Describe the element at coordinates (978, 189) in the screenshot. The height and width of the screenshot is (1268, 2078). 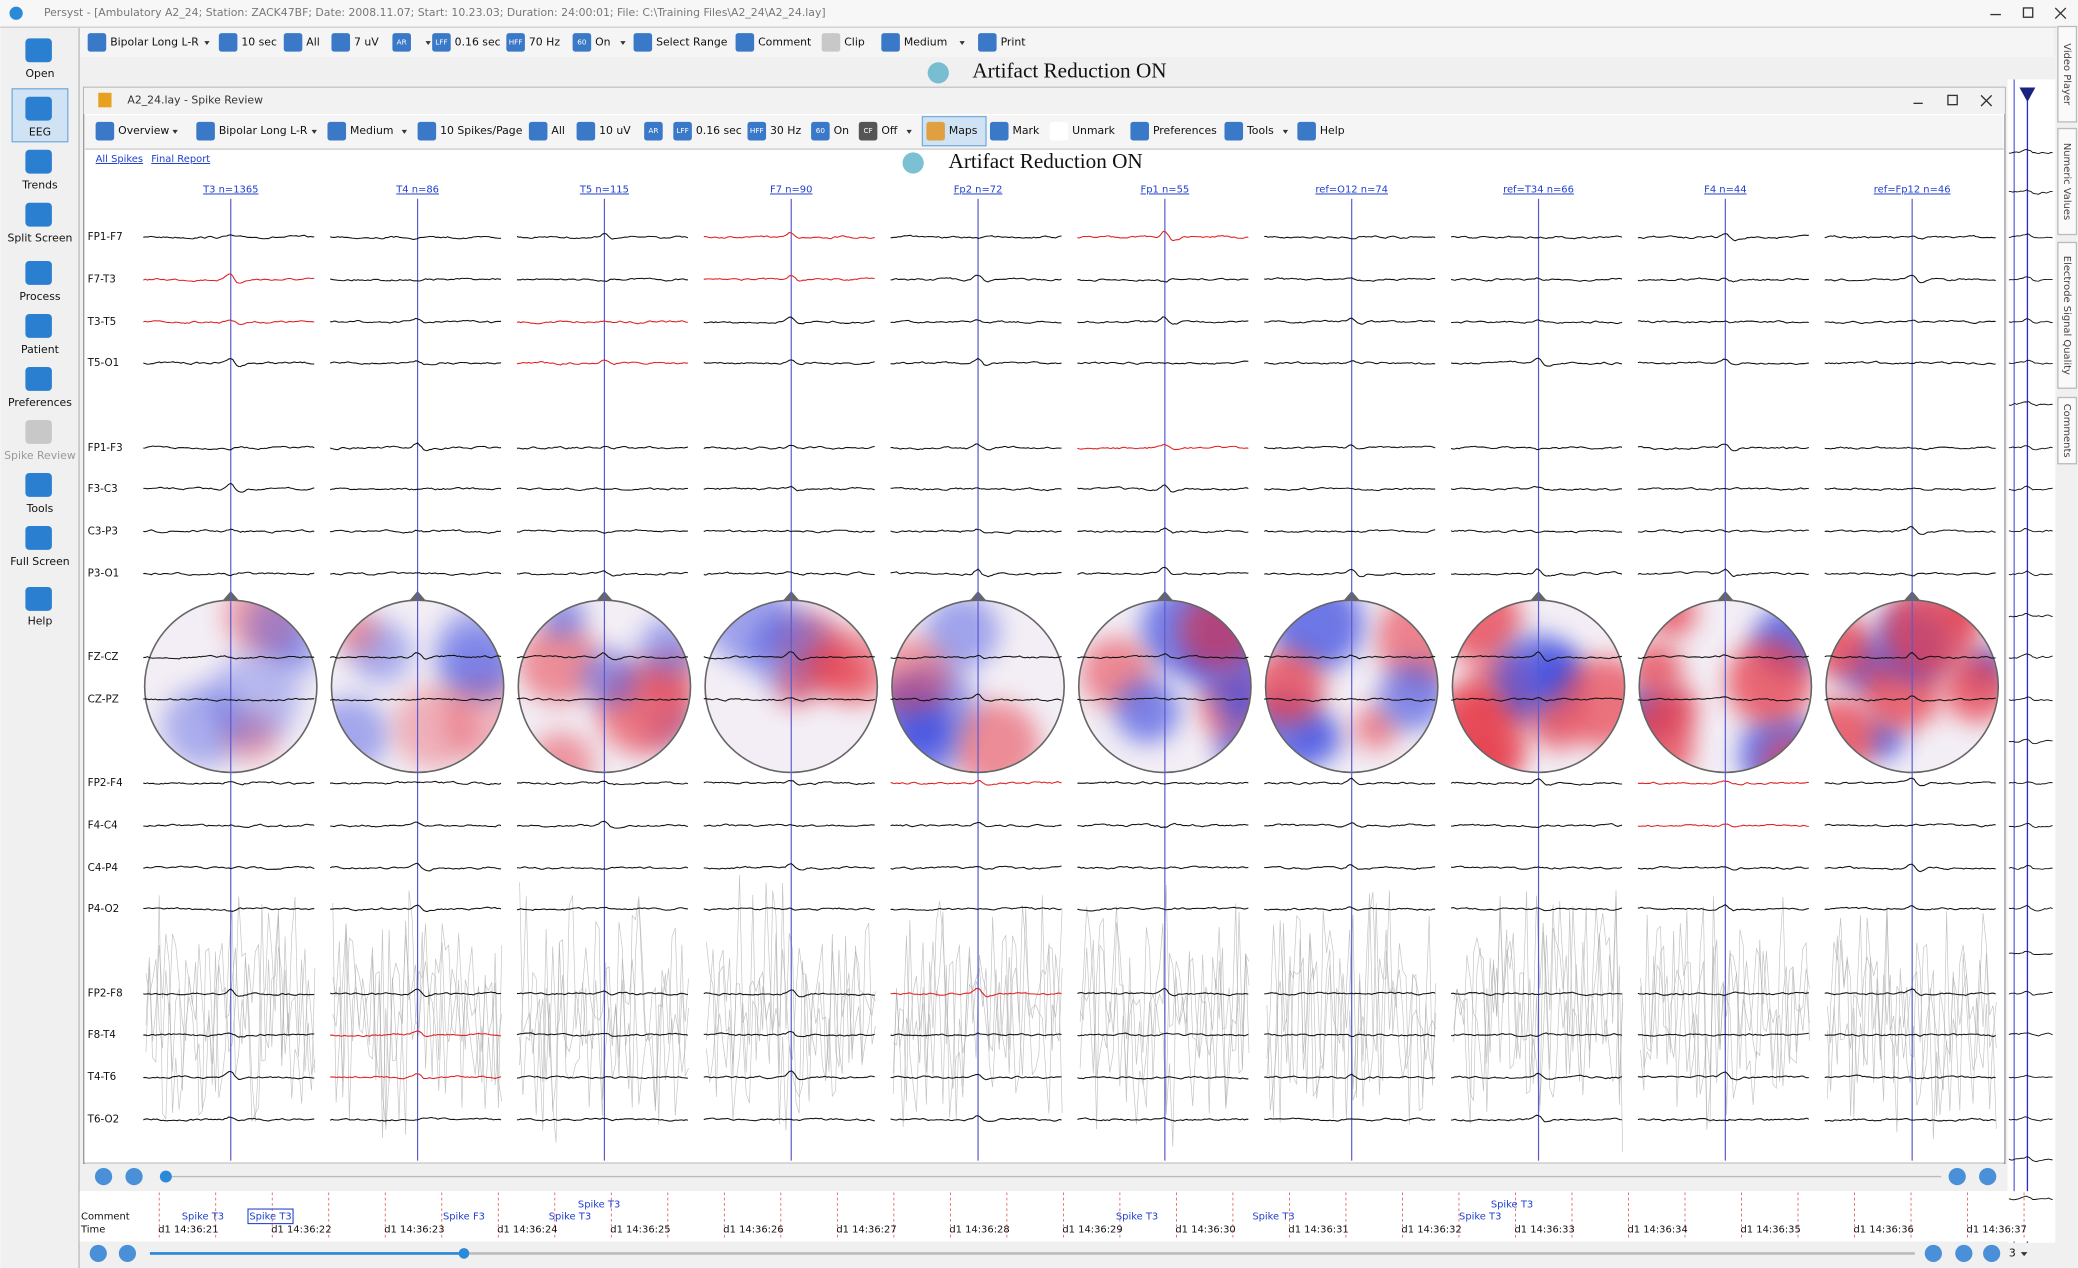
I see `spike-column-label: Fp2 n=72` at that location.